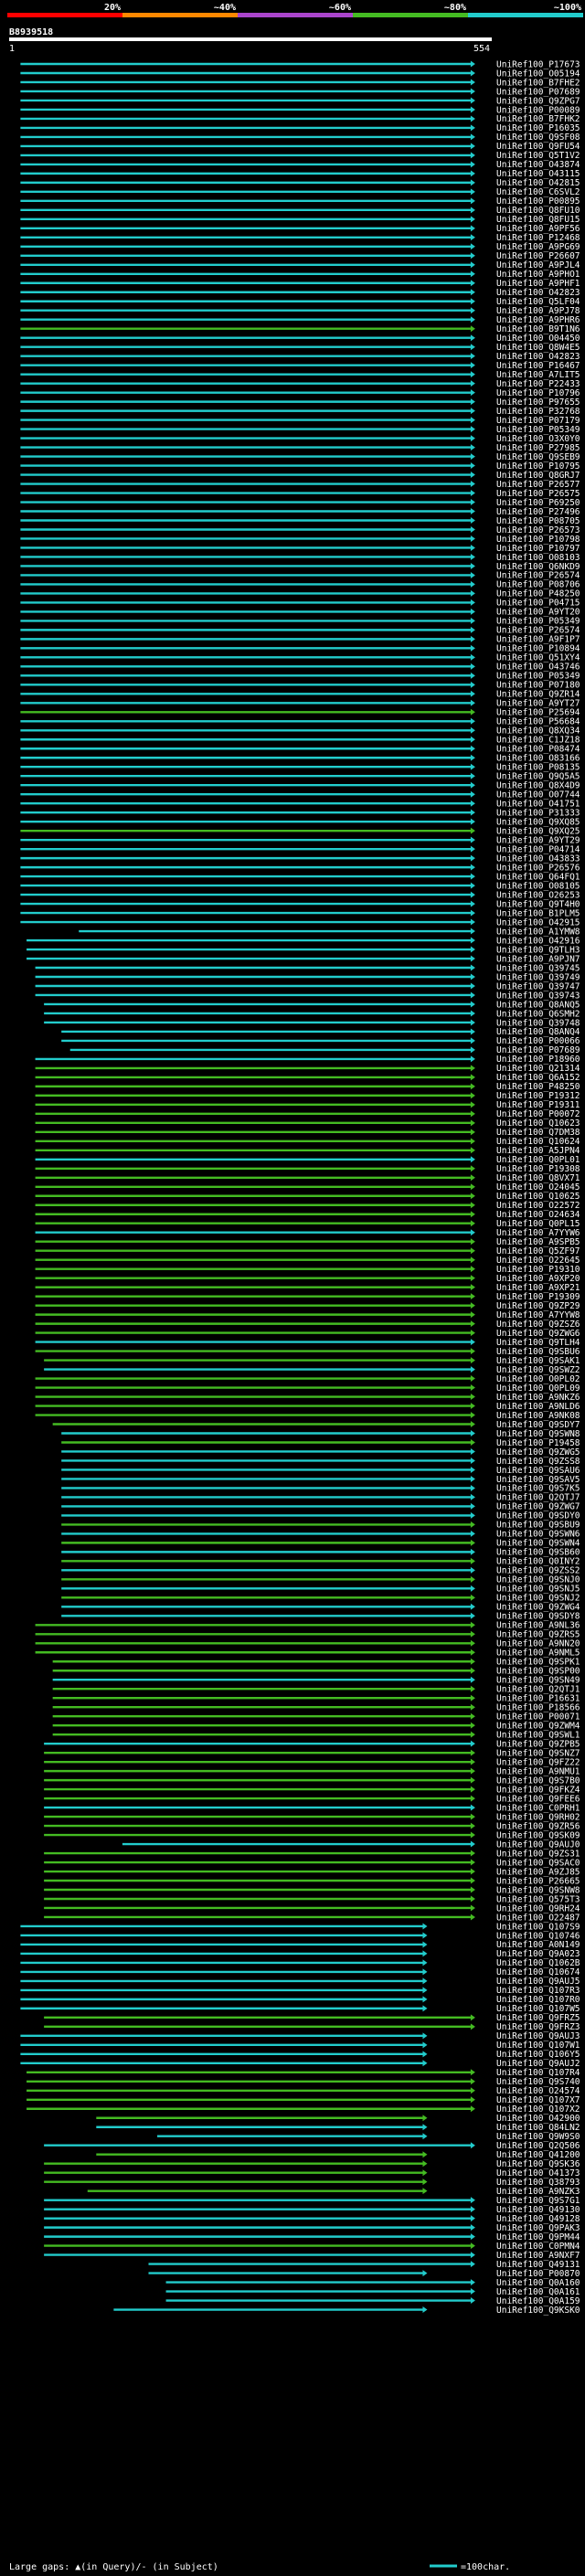  Describe the element at coordinates (538, 1178) in the screenshot. I see `hit-label: UniRef100_Q8VX71` at that location.